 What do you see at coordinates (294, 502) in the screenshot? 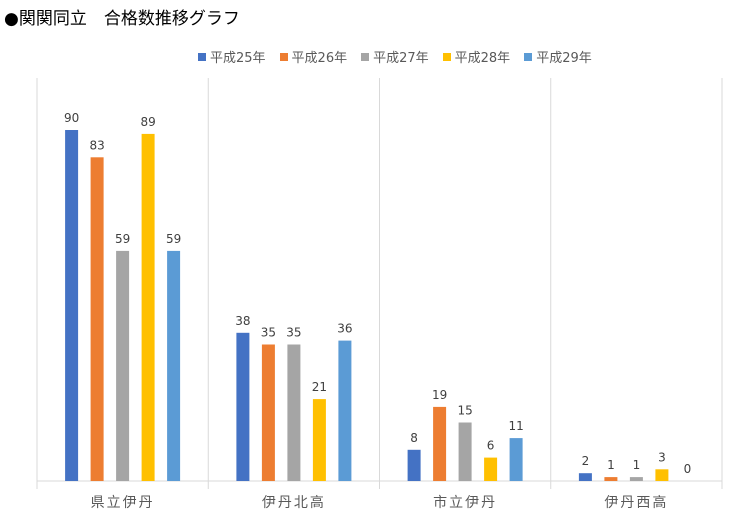
I see `category-tick-label: 伊丹北高` at bounding box center [294, 502].